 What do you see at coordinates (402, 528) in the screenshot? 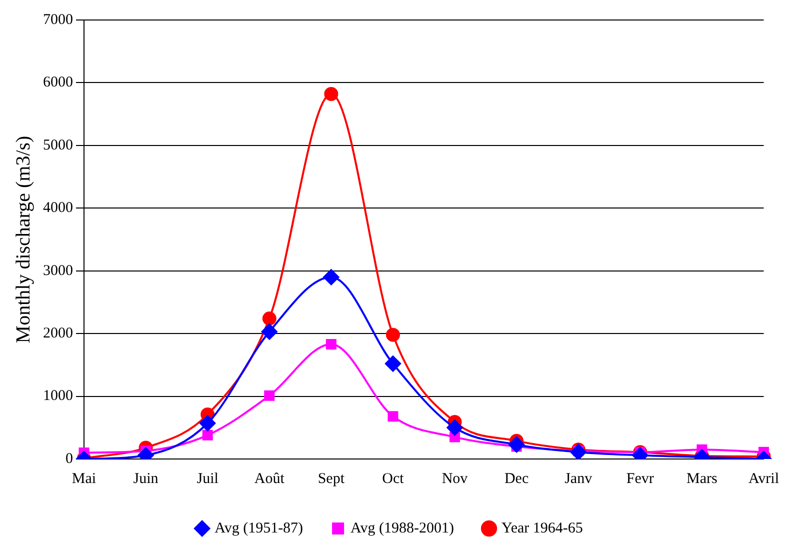
I see `legend-label: Avg (1988-2001)` at bounding box center [402, 528].